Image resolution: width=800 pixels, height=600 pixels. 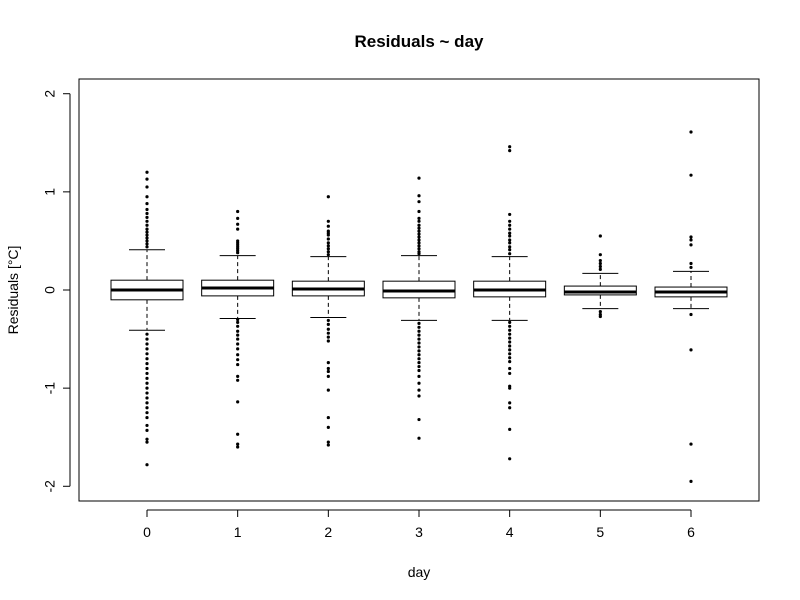 I want to click on chart-title: Residuals ~ day, so click(x=420, y=41).